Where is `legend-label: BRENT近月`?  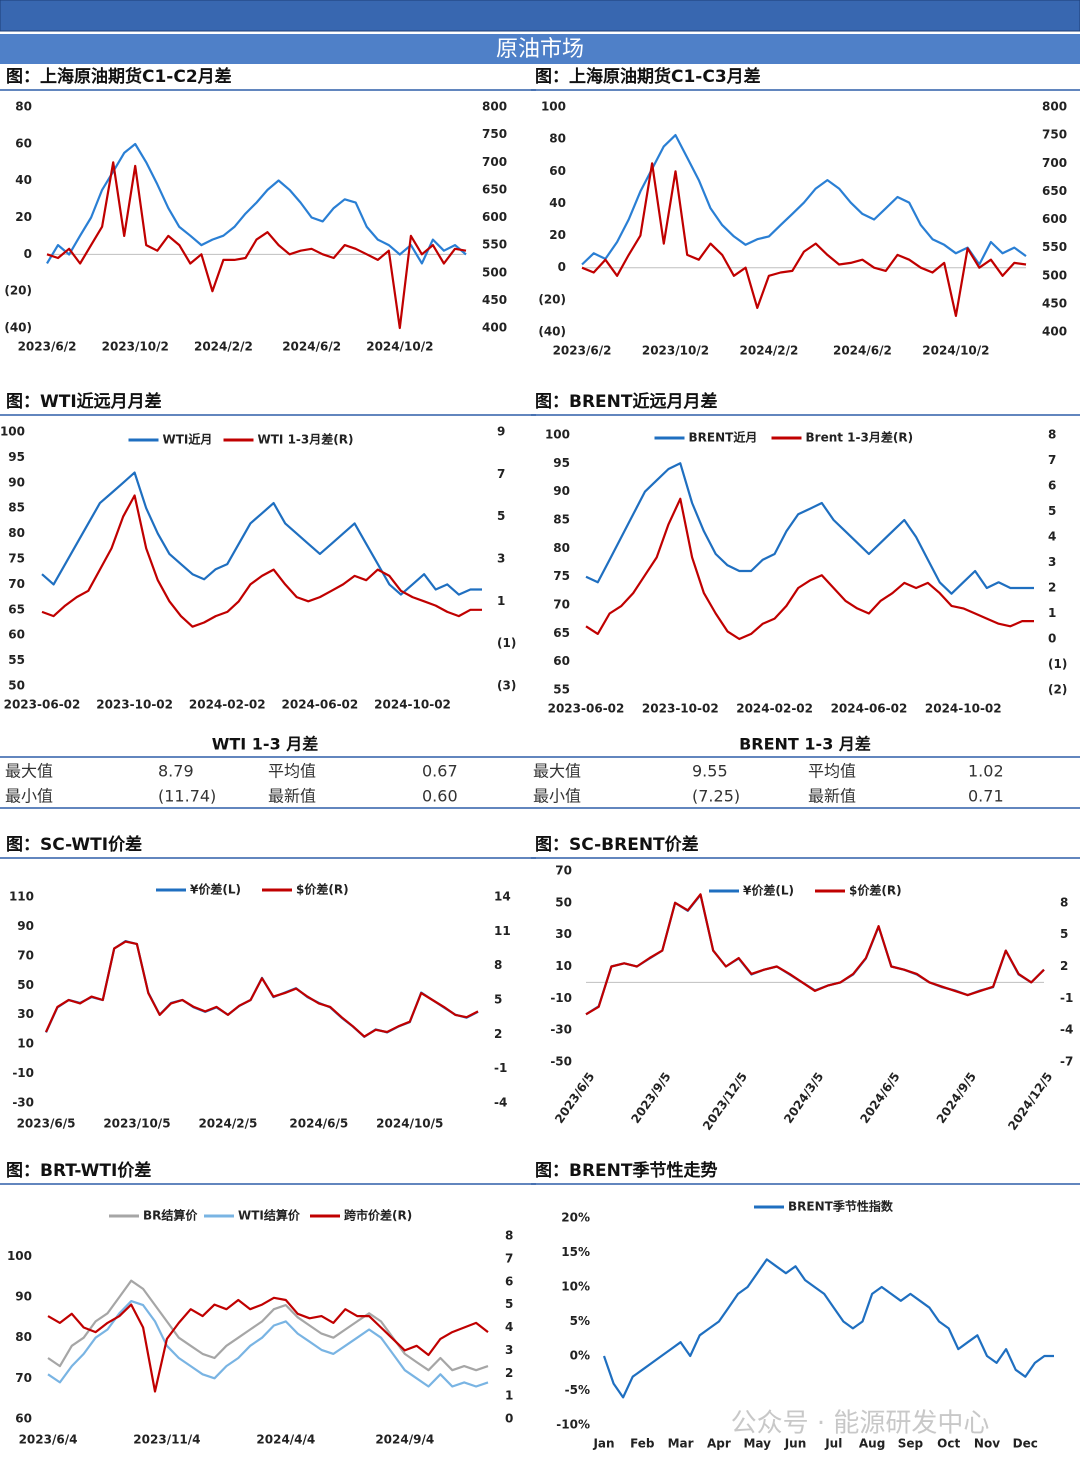
legend-label: BRENT近月 is located at coordinates (723, 437).